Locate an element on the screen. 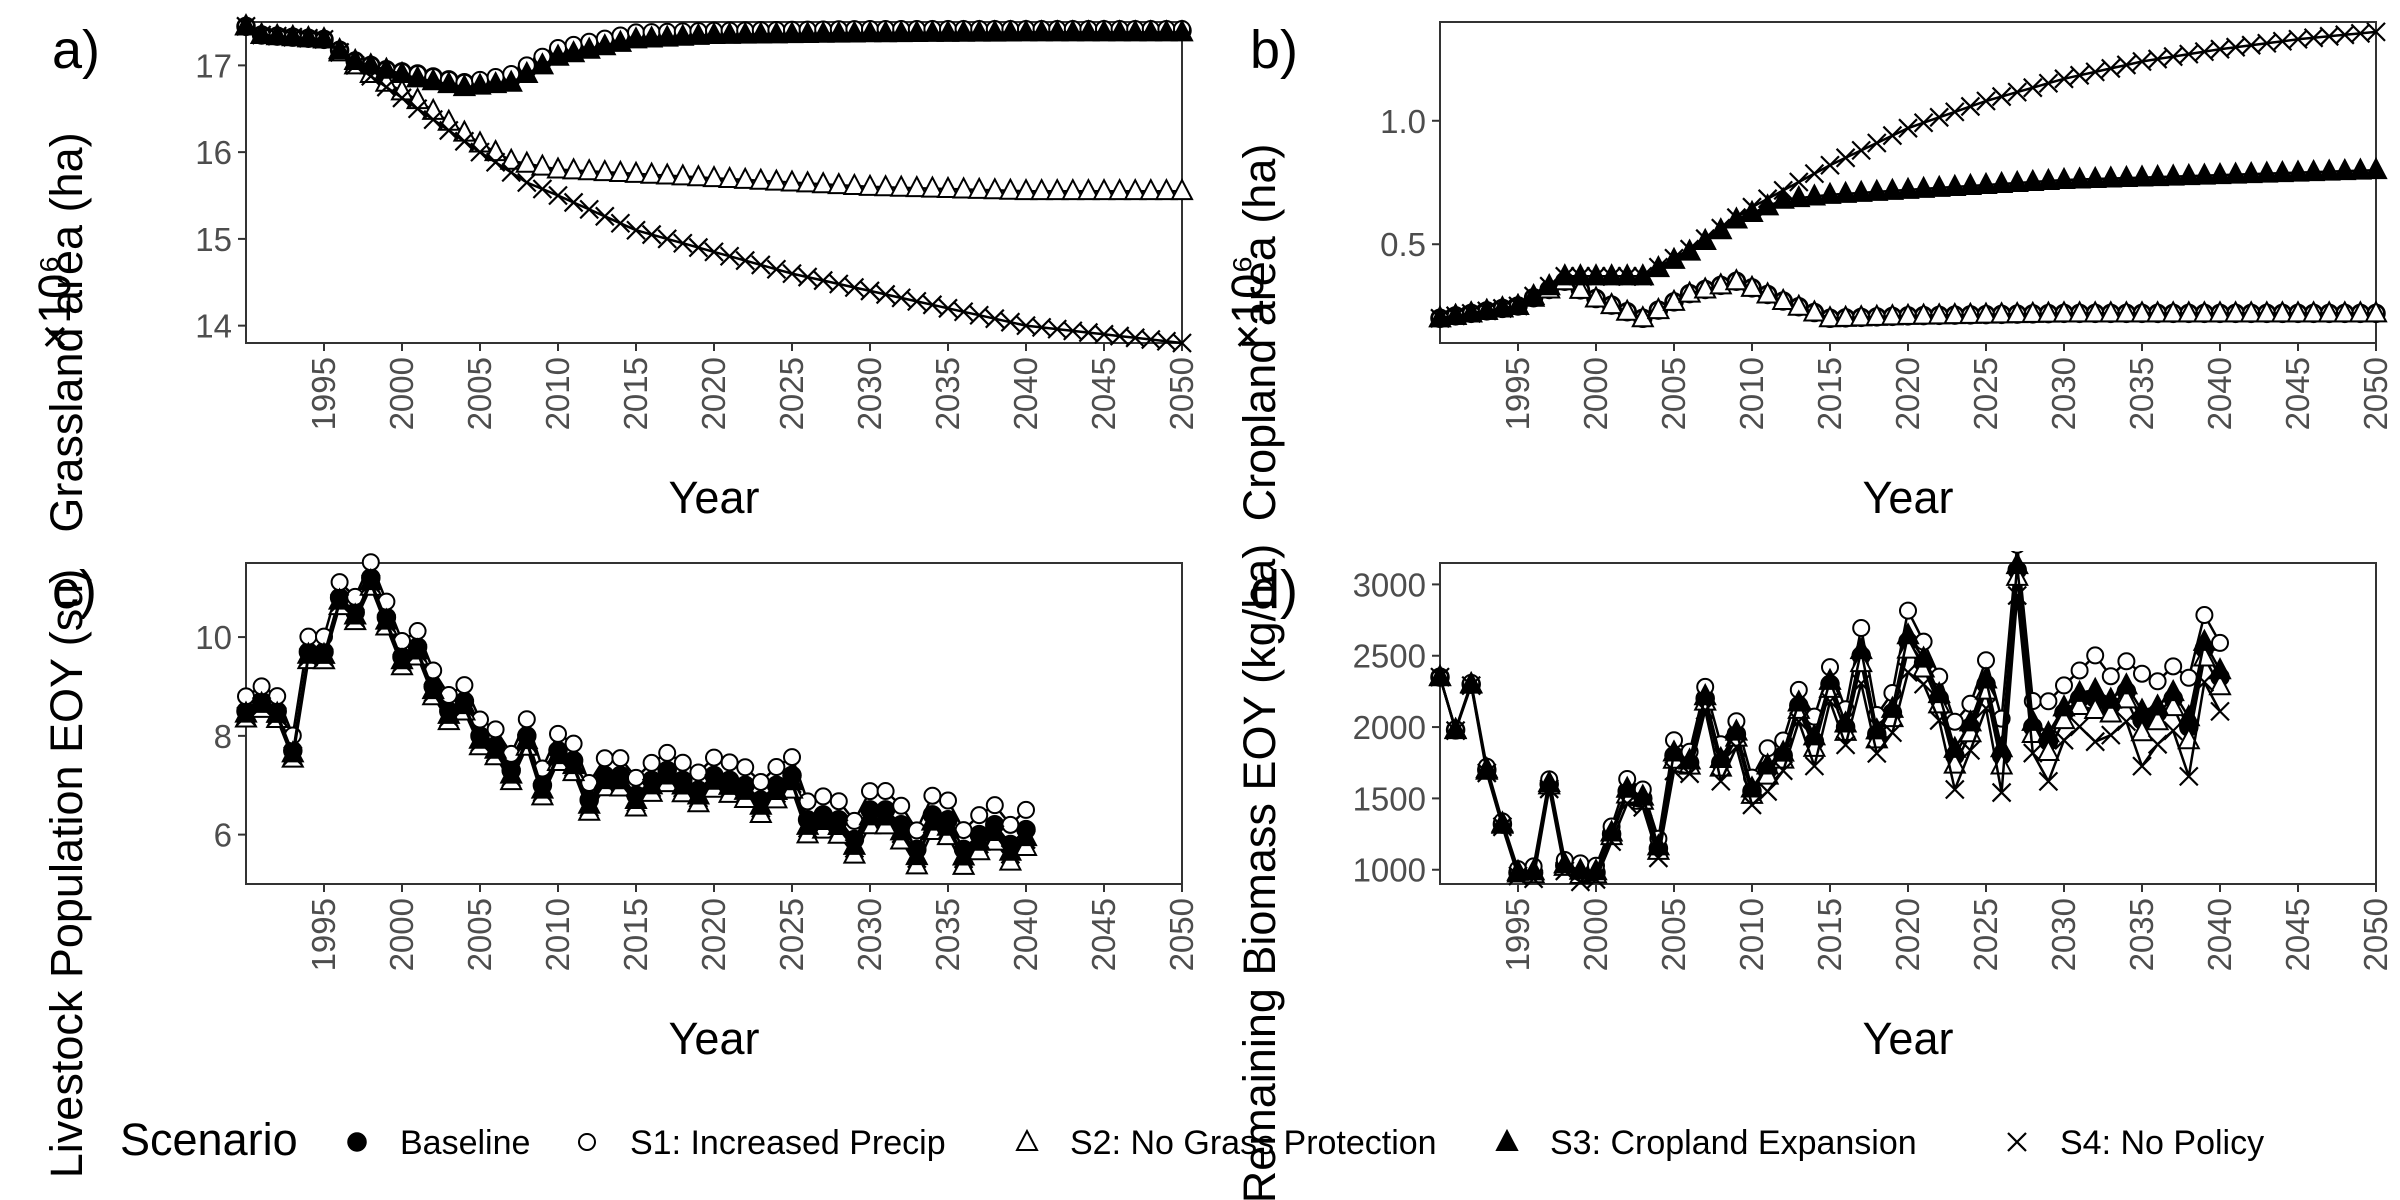 The width and height of the screenshot is (2400, 1200). legend-entry: S2: No Grass Protection is located at coordinates (1226, 1143).